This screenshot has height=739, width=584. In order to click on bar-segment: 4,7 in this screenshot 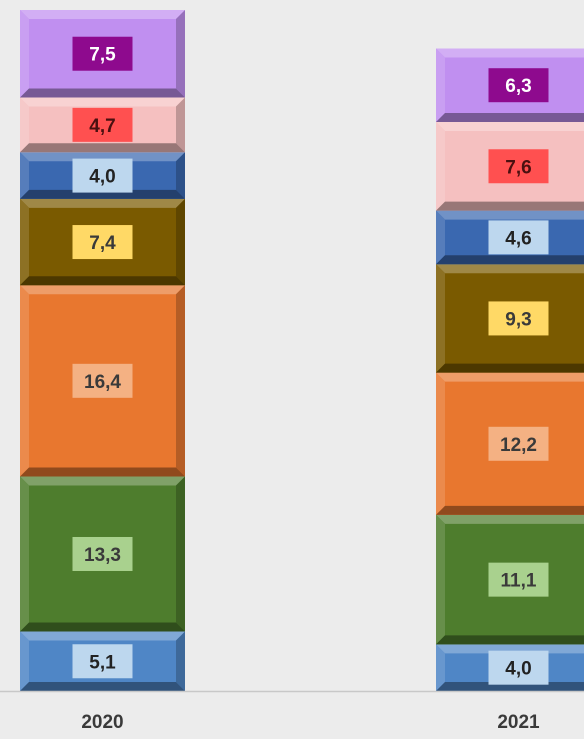, I will do `click(102, 125)`.